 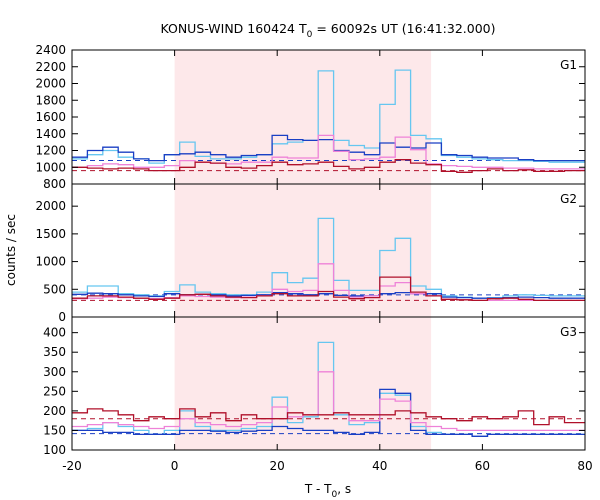 I want to click on y-tick-label: 1200, so click(x=50, y=151).